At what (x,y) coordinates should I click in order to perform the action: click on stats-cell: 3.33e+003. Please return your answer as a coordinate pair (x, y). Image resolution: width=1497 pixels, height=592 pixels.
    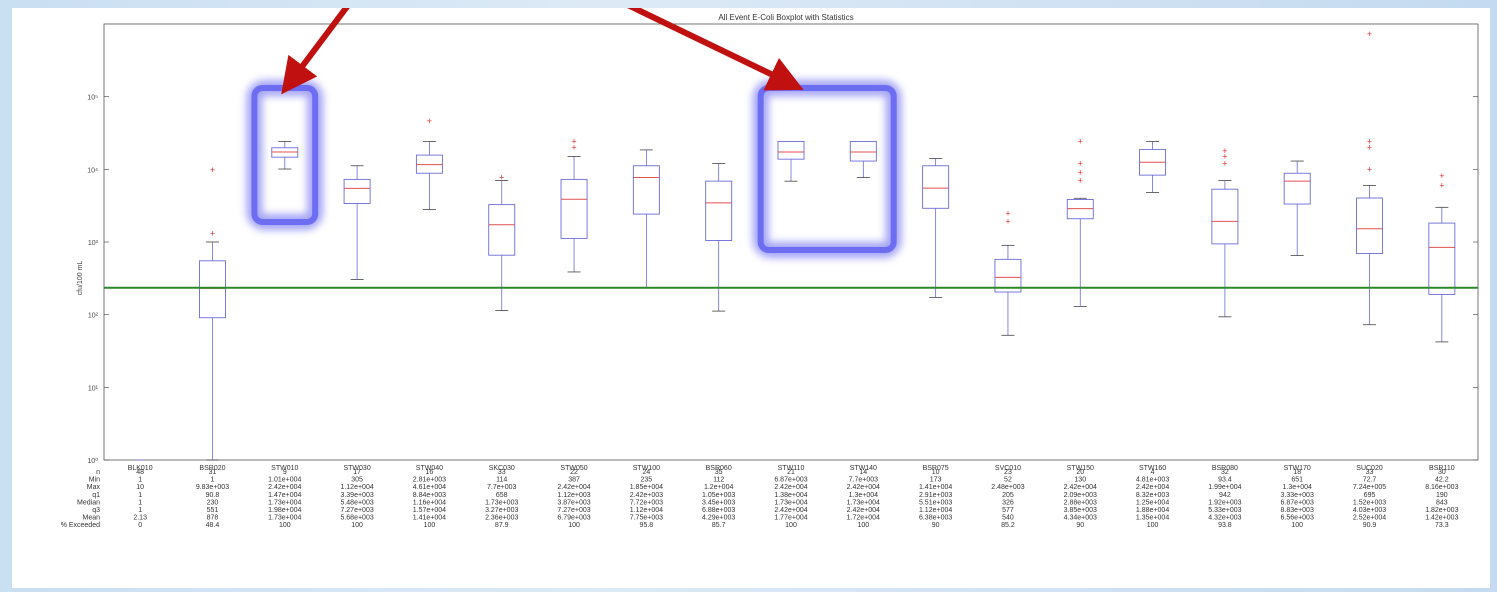
    Looking at the image, I should click on (1297, 495).